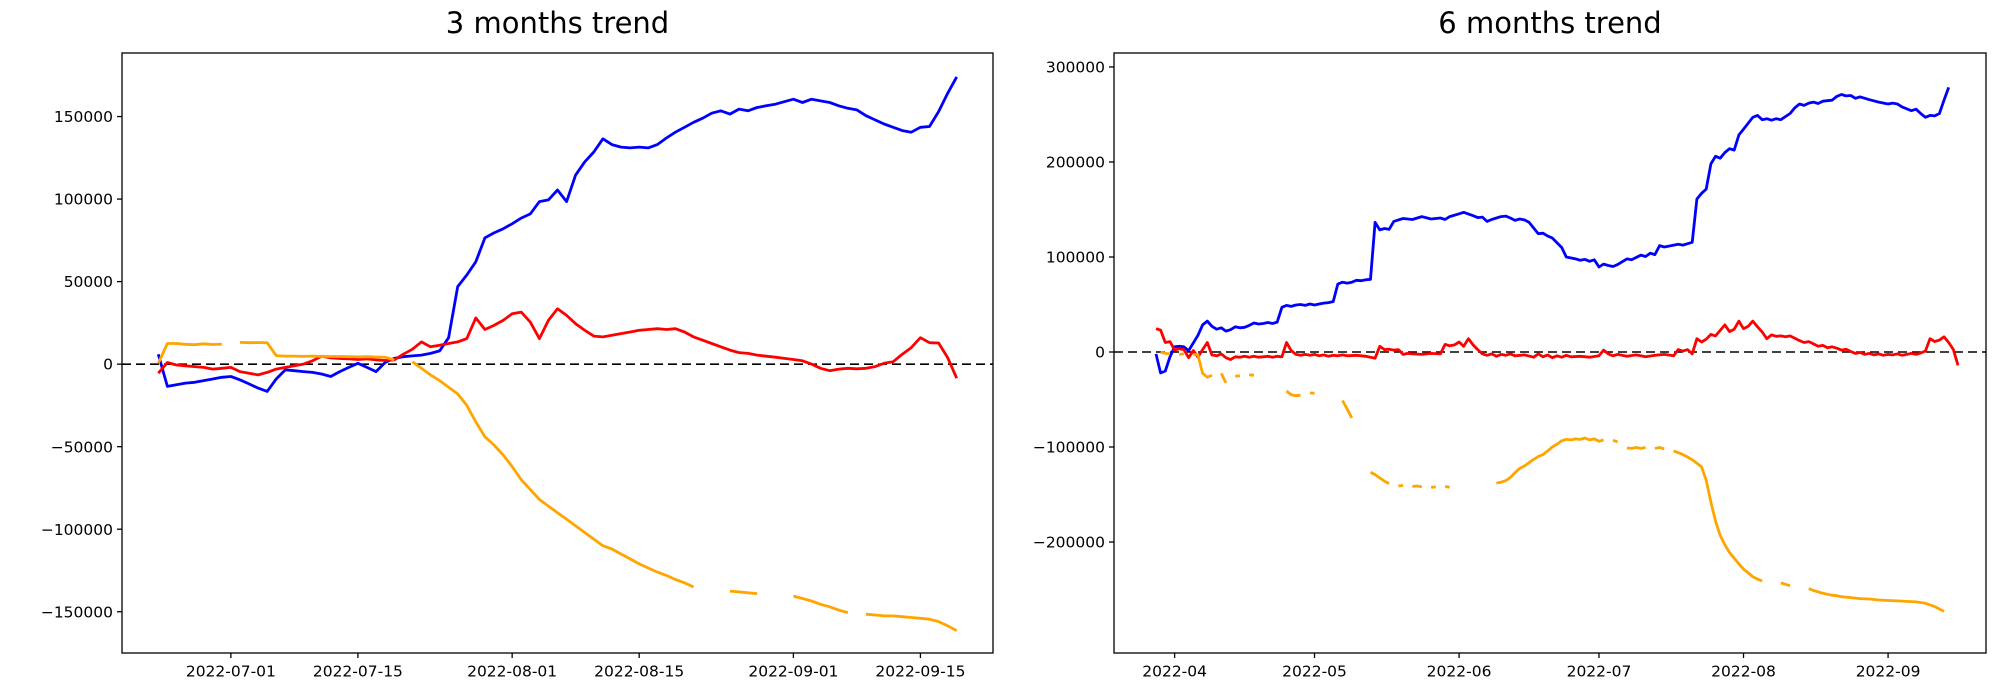  Describe the element at coordinates (83, 117) in the screenshot. I see `y-tick-label: 150000` at that location.